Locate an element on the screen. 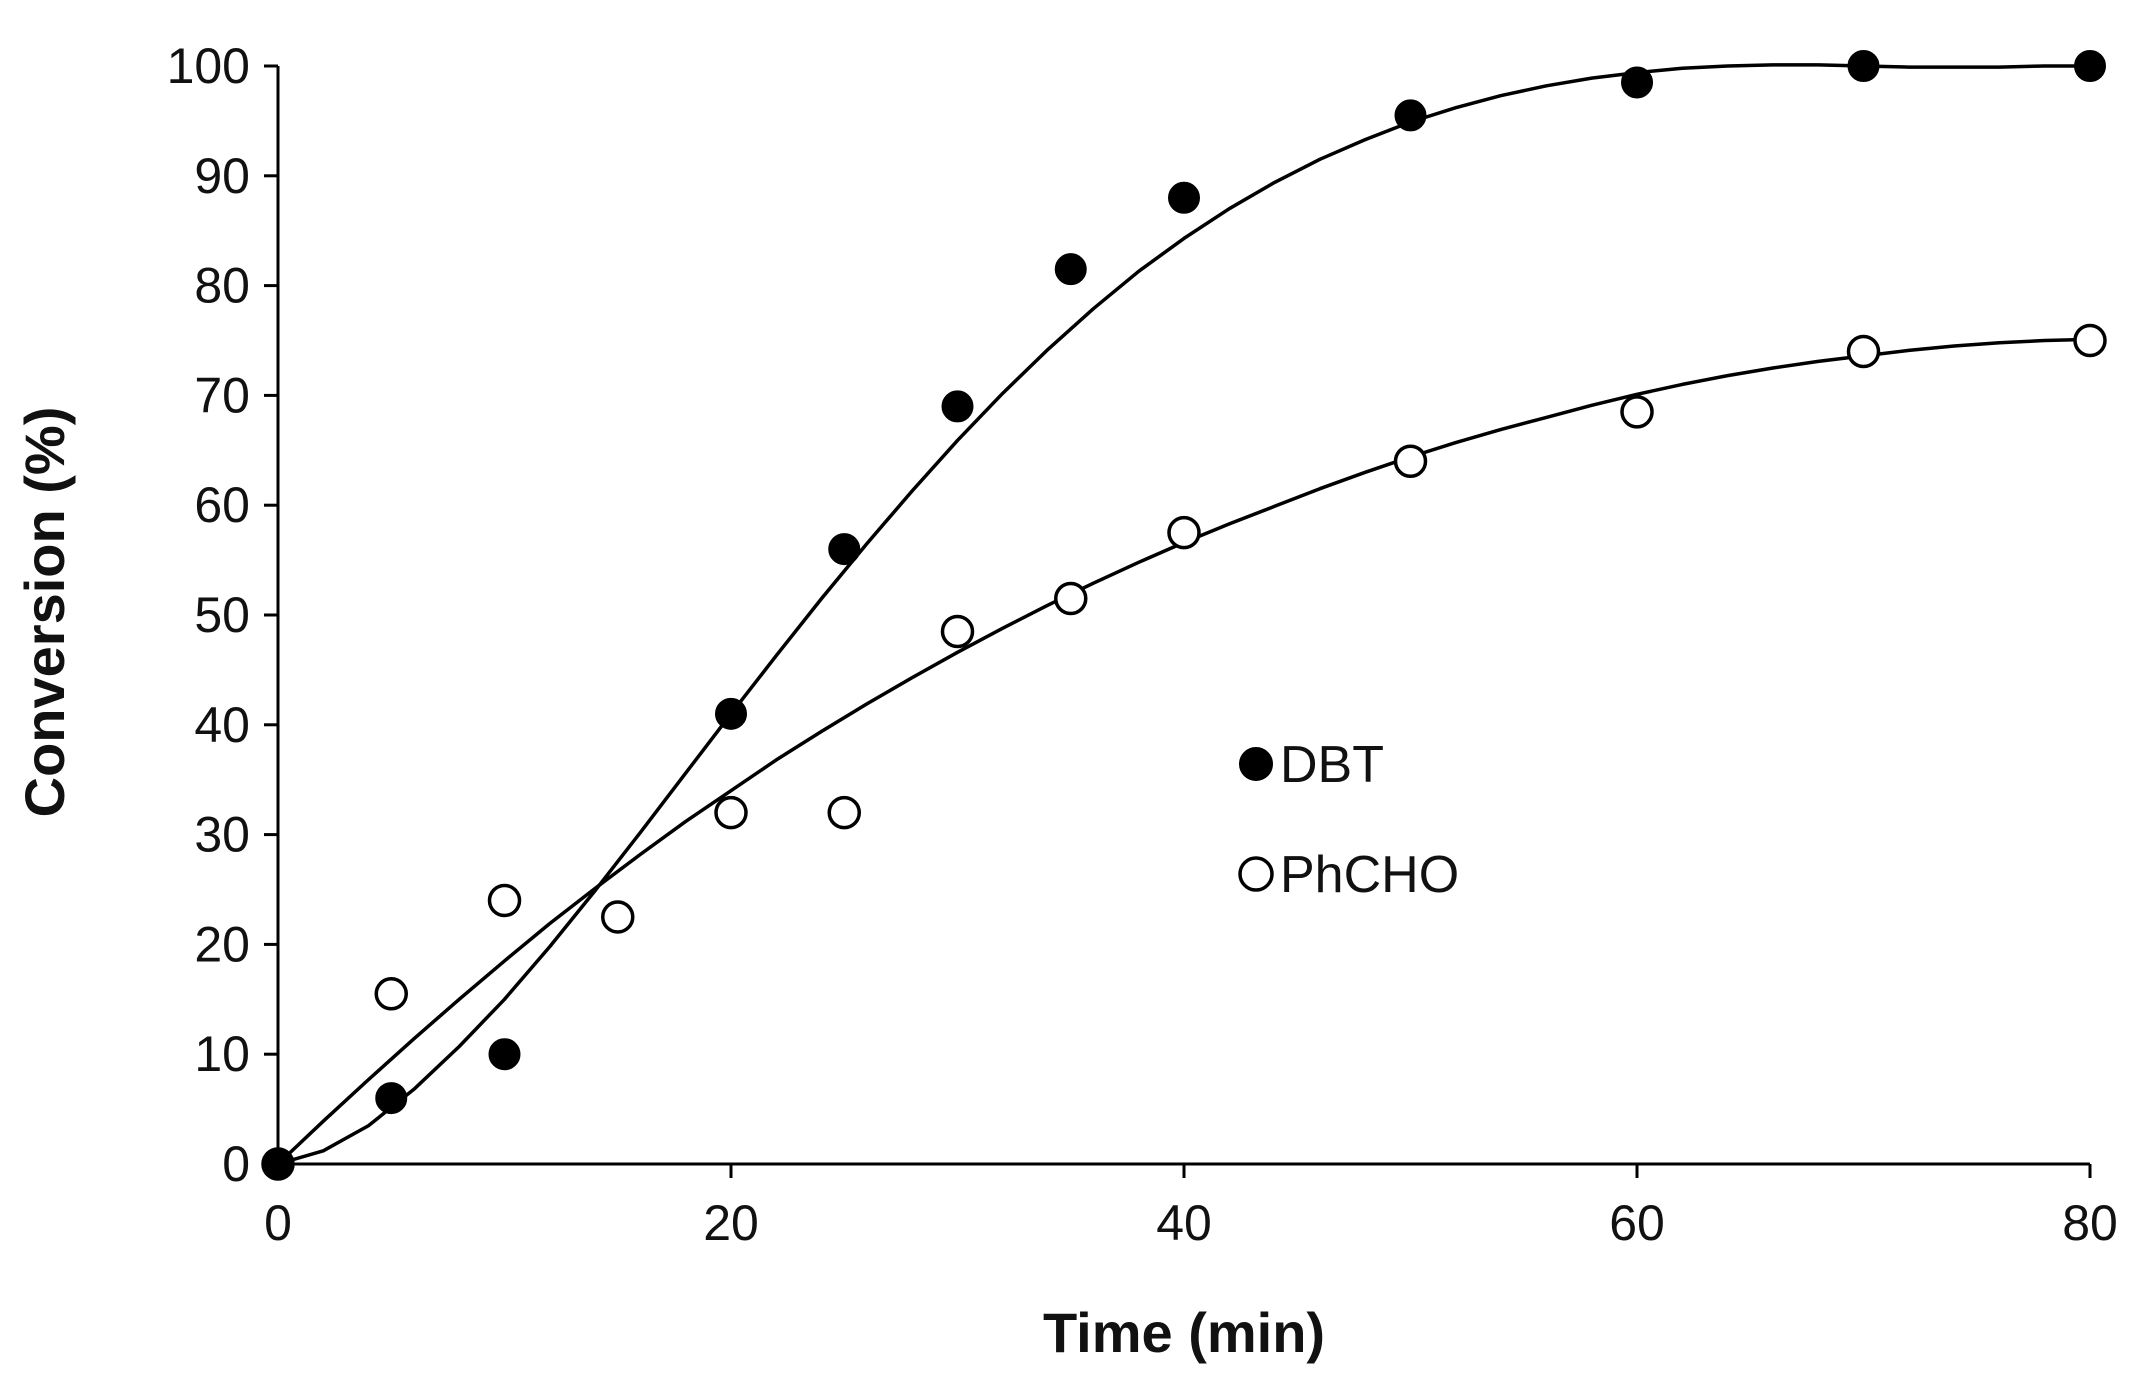 This screenshot has height=1391, width=2141. y-tick-label: 20 is located at coordinates (222, 944).